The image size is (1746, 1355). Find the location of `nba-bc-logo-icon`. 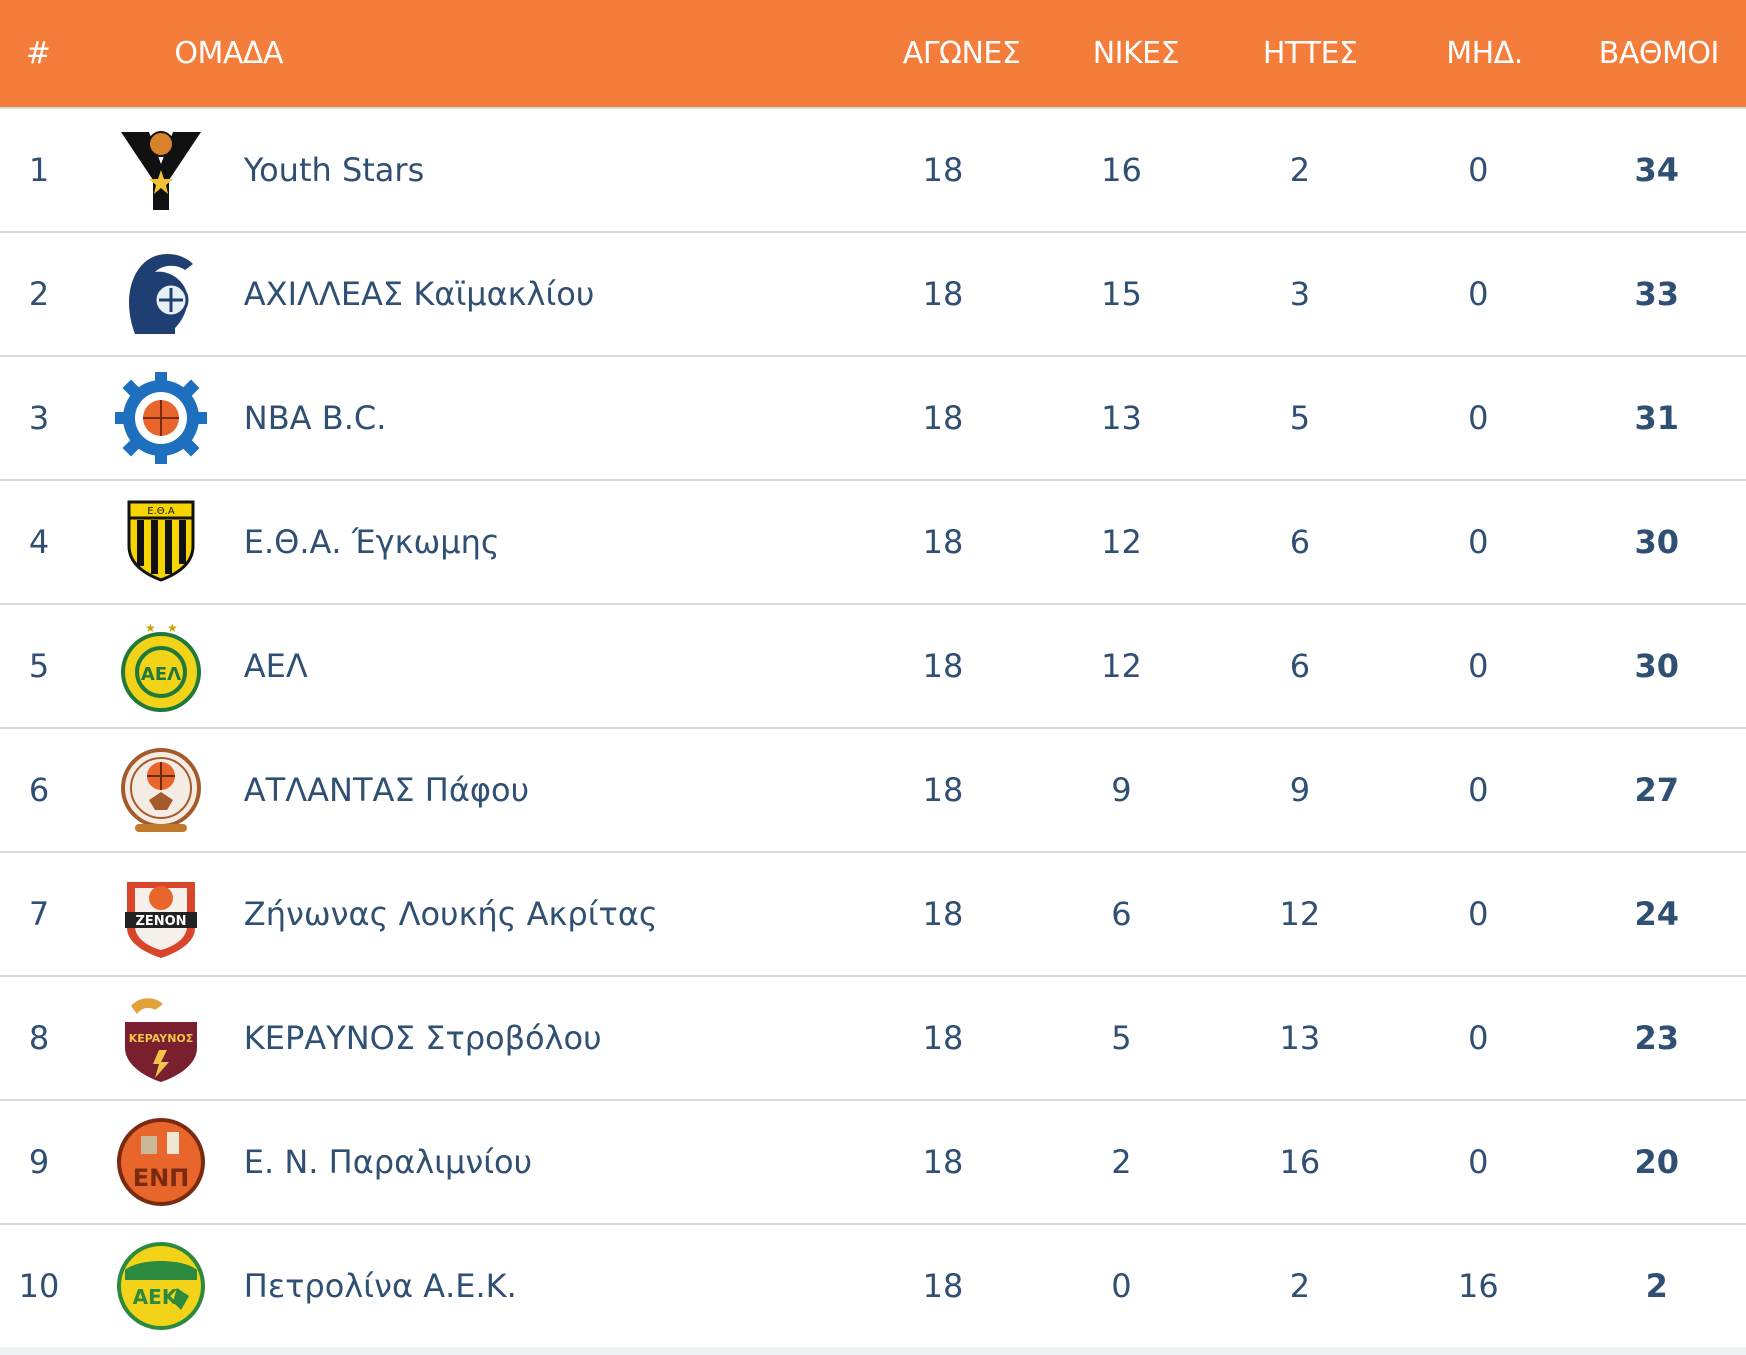

nba-bc-logo-icon is located at coordinates (160, 418).